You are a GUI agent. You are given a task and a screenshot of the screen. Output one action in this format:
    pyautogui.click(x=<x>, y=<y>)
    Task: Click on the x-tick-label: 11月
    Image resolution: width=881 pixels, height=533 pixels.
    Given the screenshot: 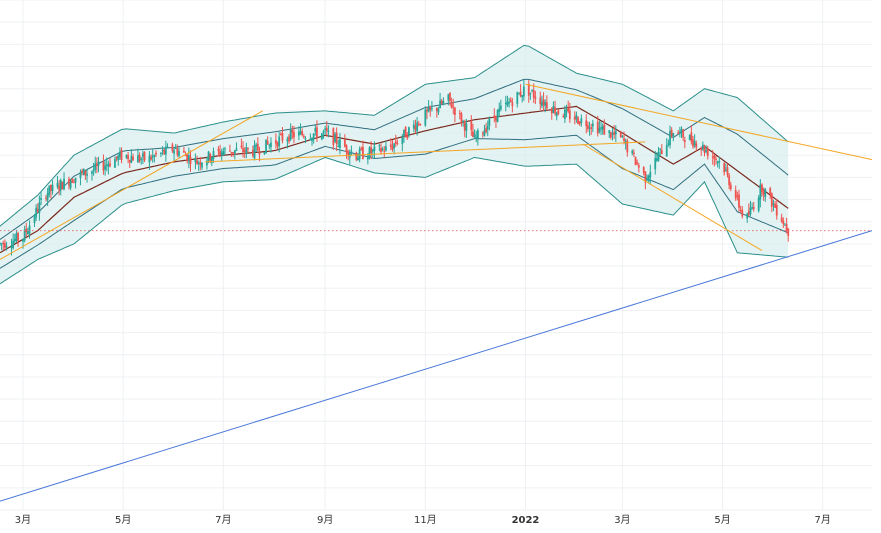 What is the action you would take?
    pyautogui.click(x=425, y=520)
    